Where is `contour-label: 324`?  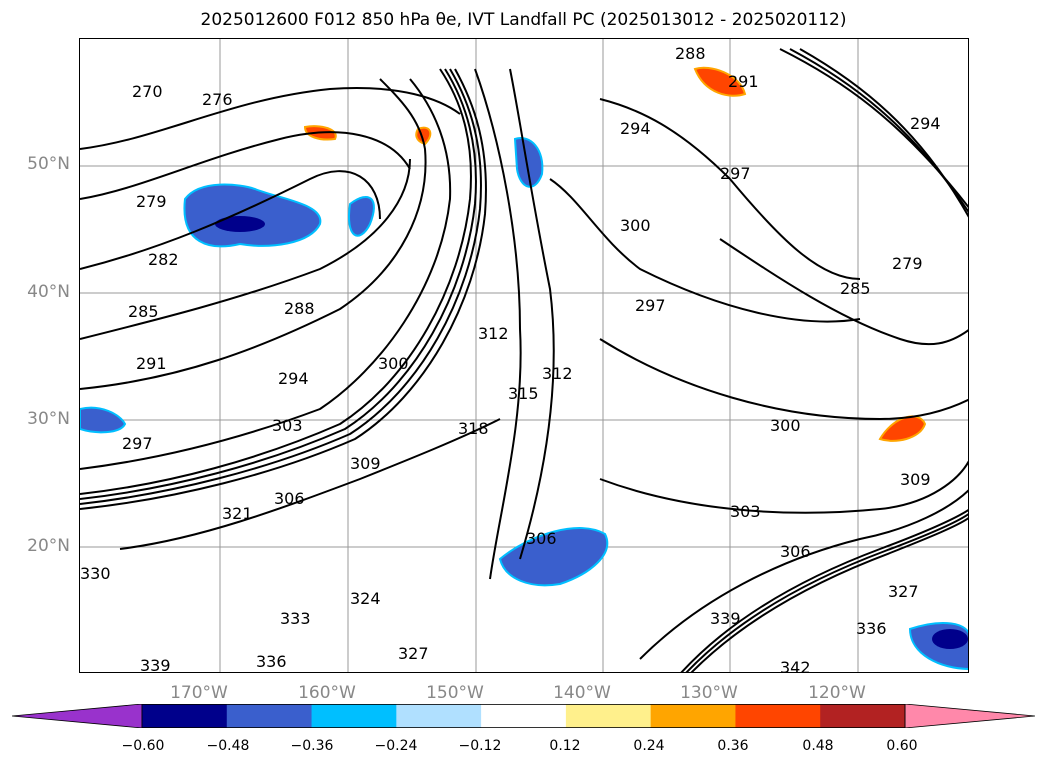 contour-label: 324 is located at coordinates (365, 598).